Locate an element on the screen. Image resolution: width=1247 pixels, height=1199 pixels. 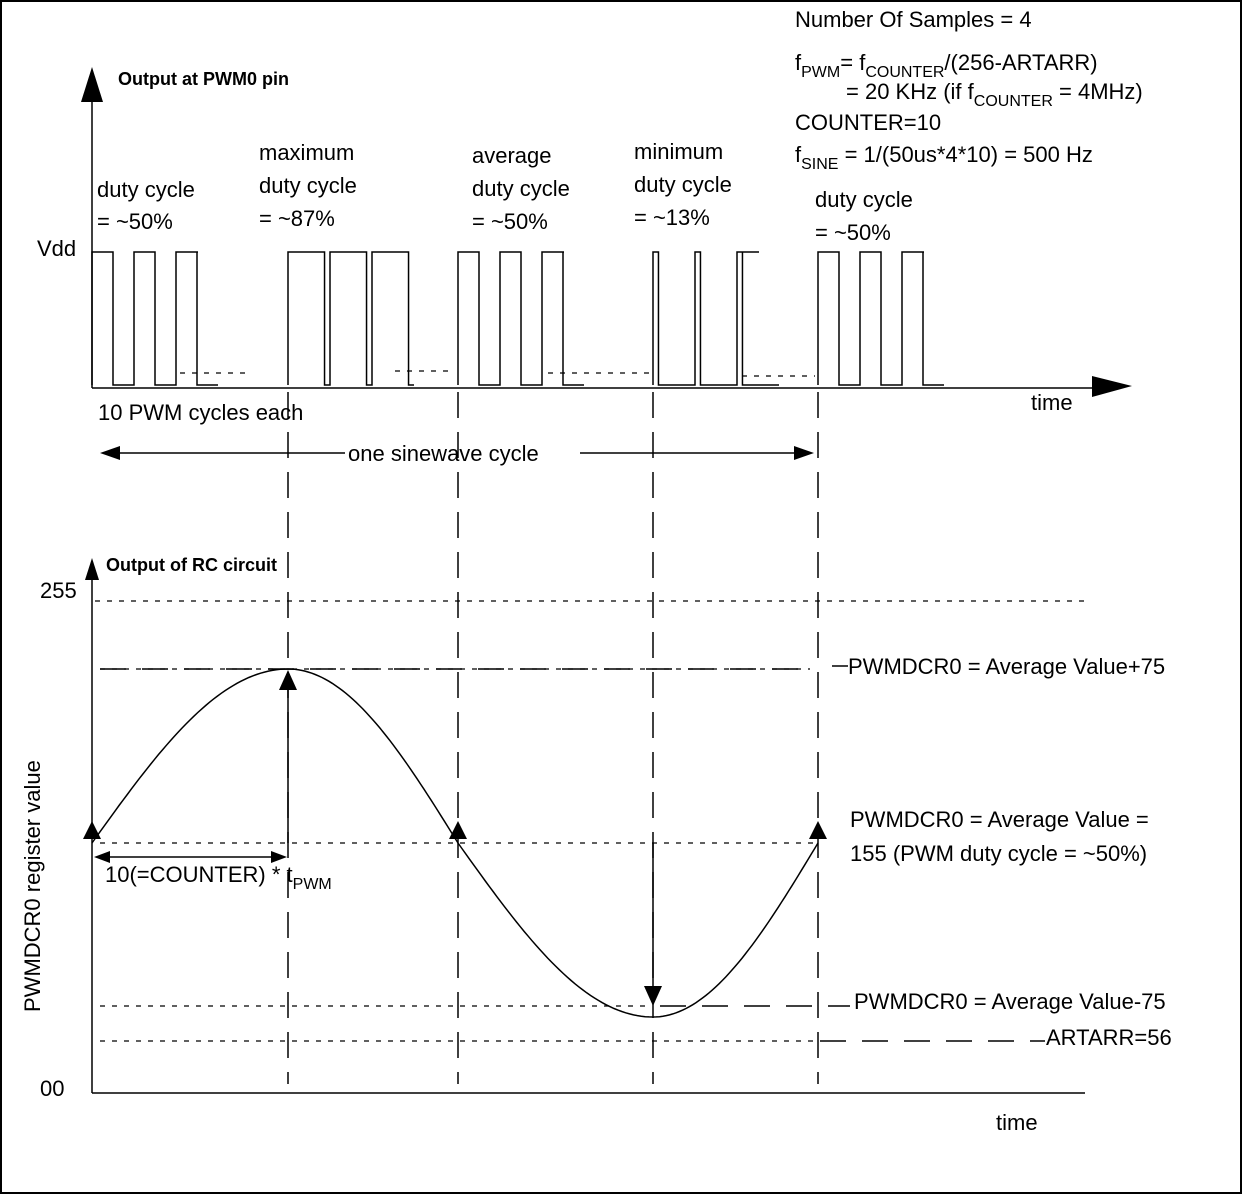
svg-text: = ~13% is located at coordinates (672, 217).